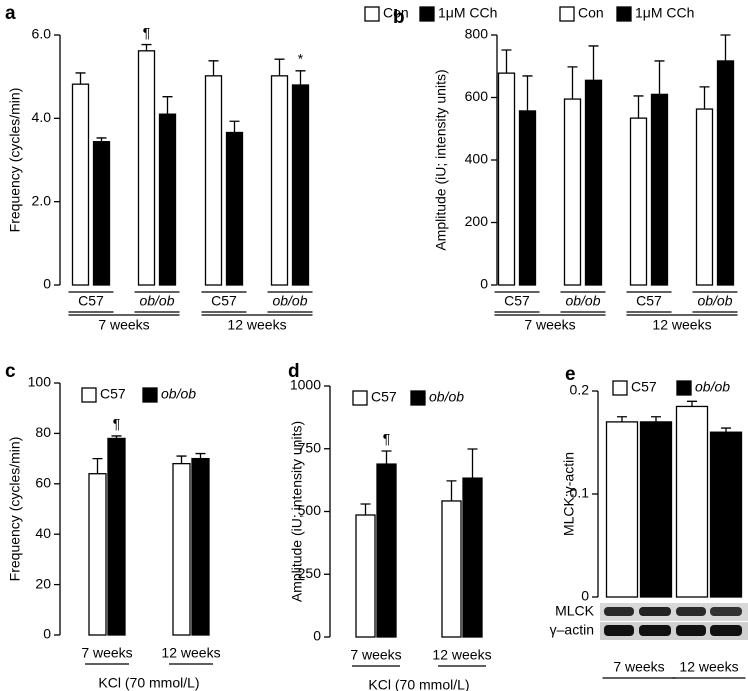 This screenshot has width=748, height=691. I want to click on panel-letter: c, so click(10, 371).